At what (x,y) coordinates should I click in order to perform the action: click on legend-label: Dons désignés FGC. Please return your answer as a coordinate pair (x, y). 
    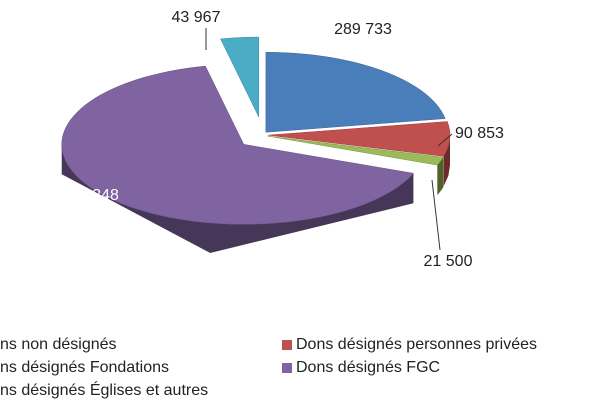
    Looking at the image, I should click on (368, 367).